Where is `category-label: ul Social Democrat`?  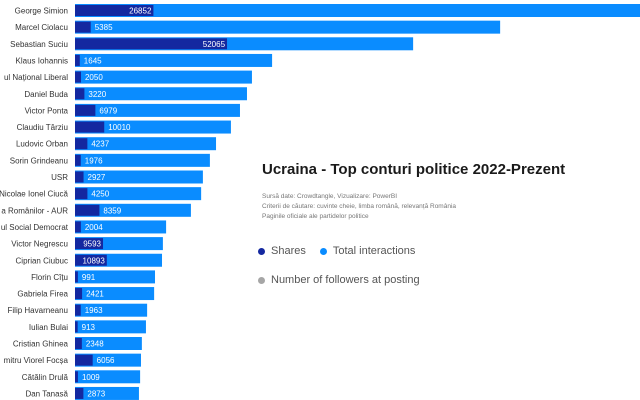 category-label: ul Social Democrat is located at coordinates (35, 227).